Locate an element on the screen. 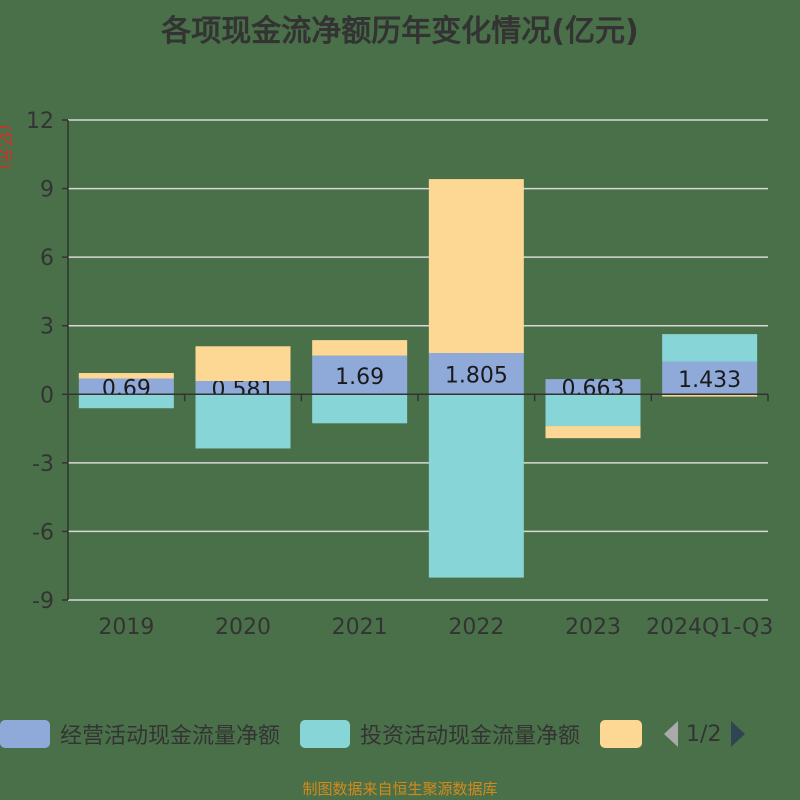  x-tick-label: 2022 is located at coordinates (476, 627).